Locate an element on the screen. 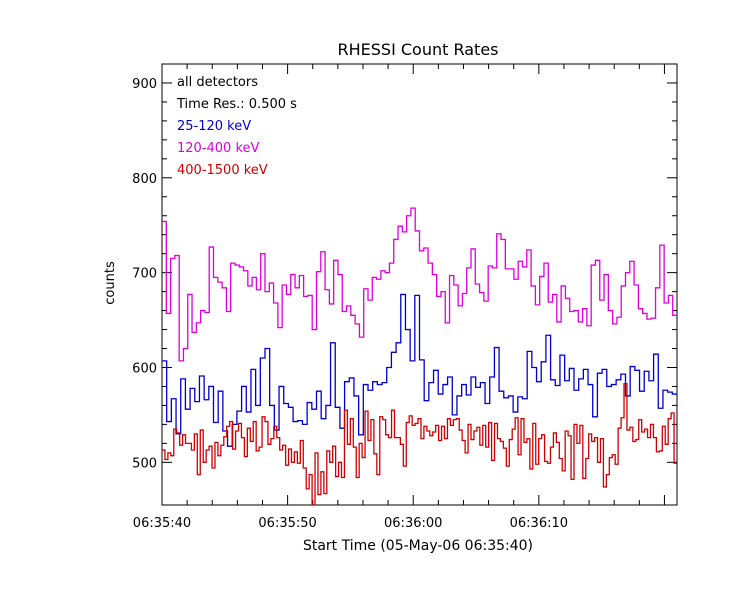 This screenshot has width=750, height=600. series-line-400-1500 keV is located at coordinates (419, 443).